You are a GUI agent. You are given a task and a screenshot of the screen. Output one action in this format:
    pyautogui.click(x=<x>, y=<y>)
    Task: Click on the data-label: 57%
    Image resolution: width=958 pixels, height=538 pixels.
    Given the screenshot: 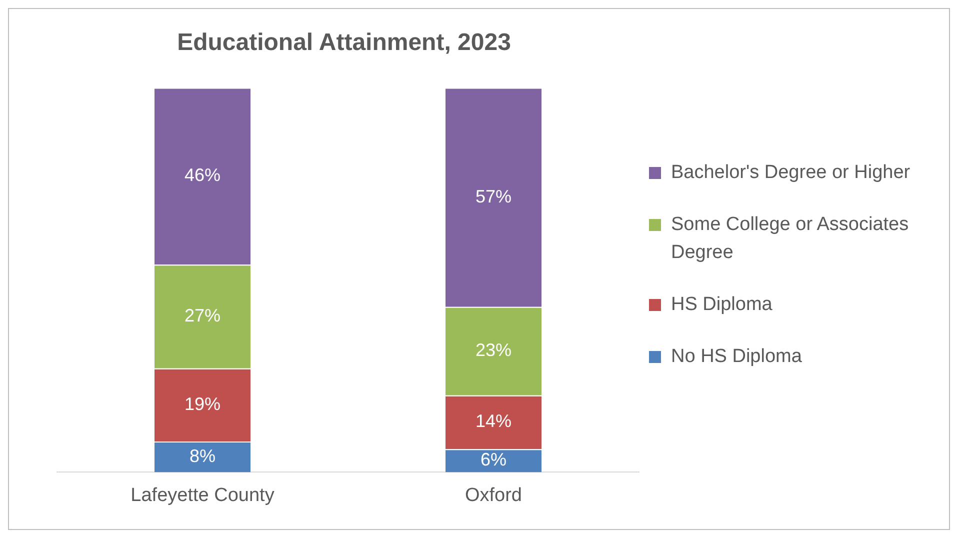 What is the action you would take?
    pyautogui.click(x=493, y=196)
    